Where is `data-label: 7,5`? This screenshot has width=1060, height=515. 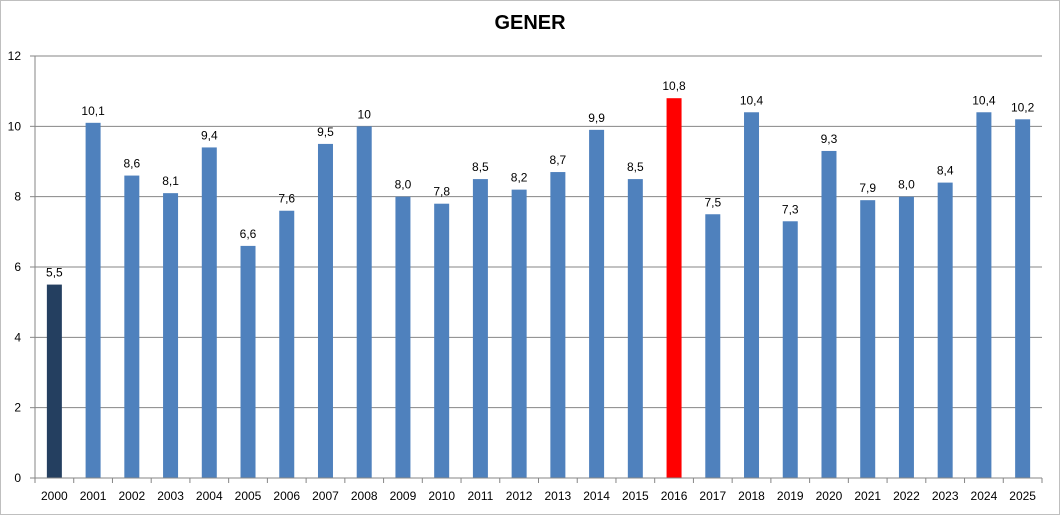
data-label: 7,5 is located at coordinates (712, 202).